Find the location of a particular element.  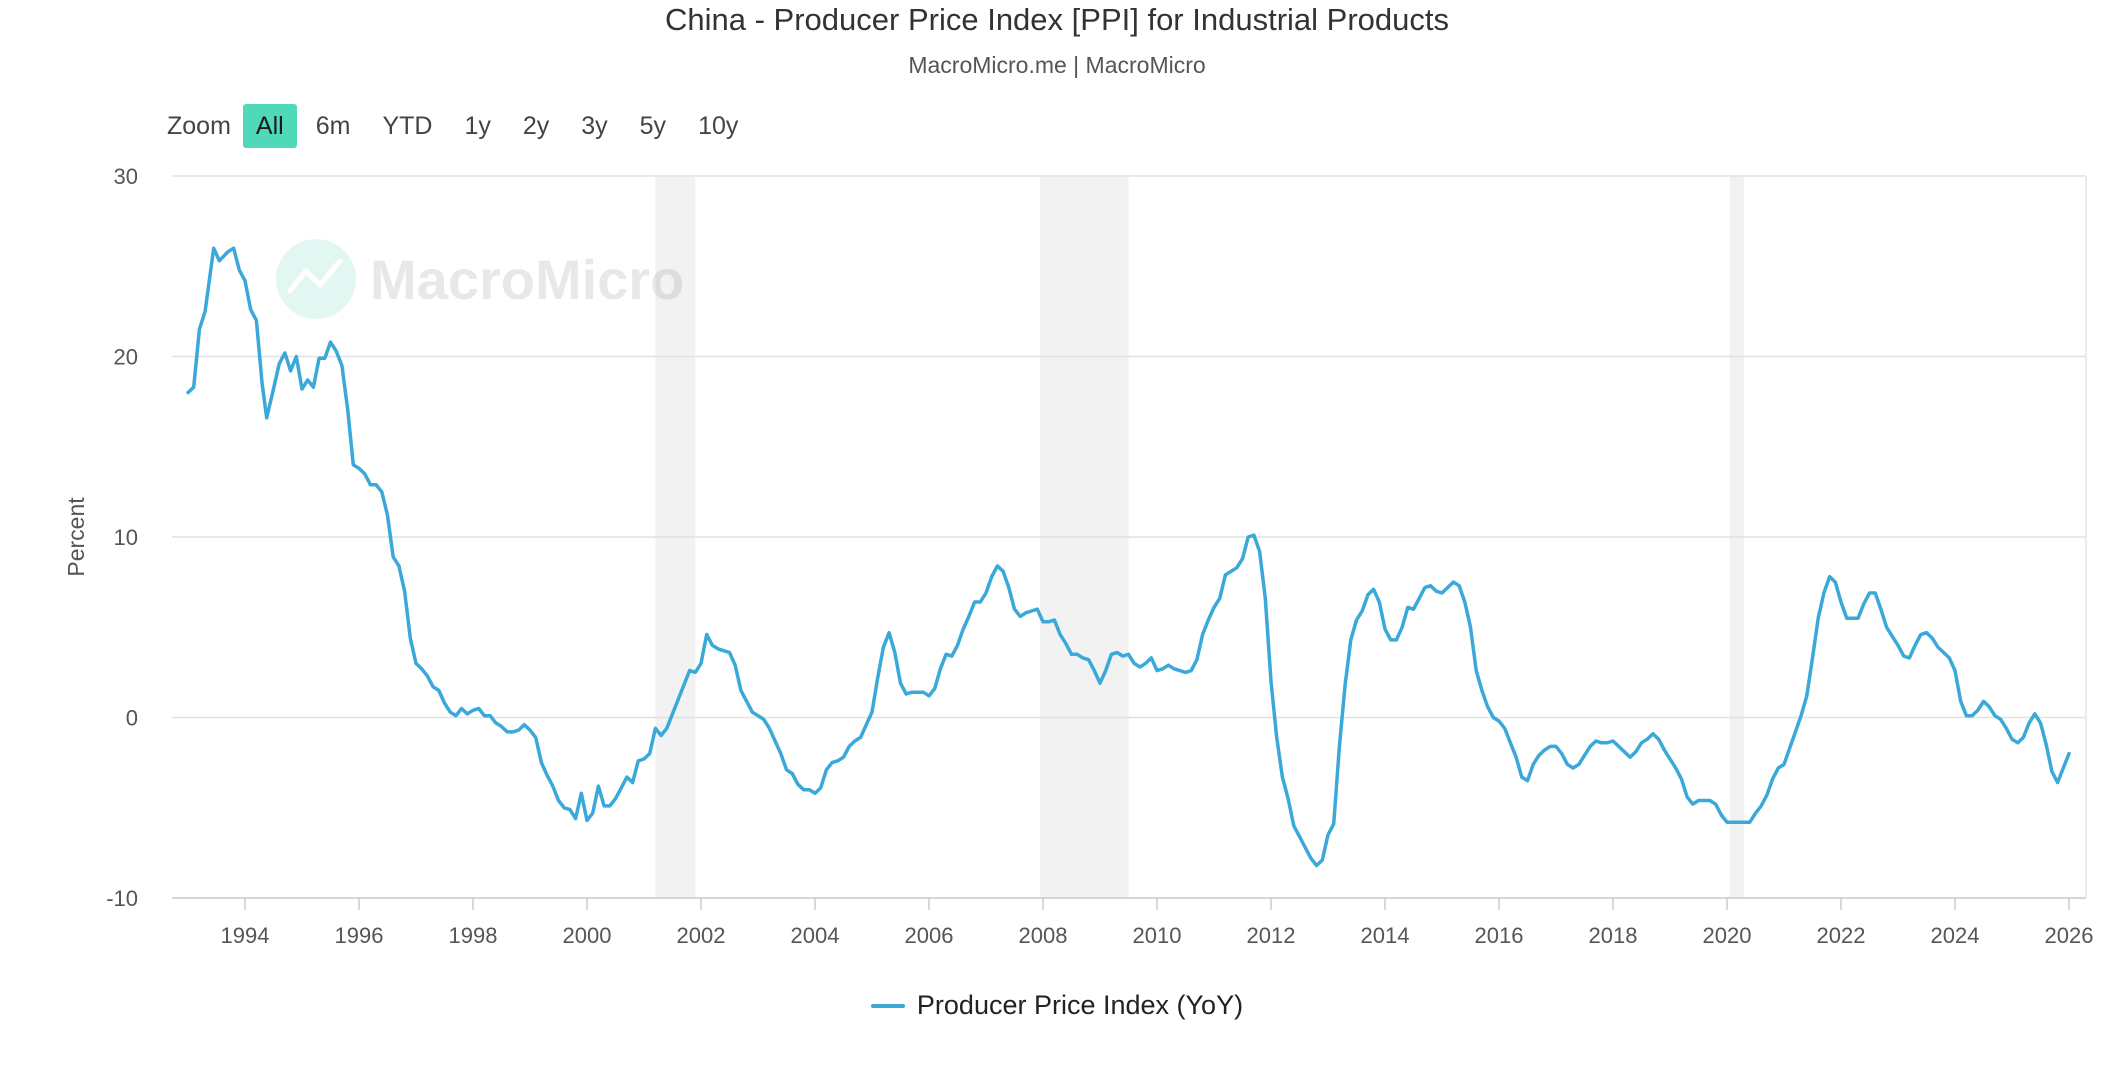

y-axis: 30 20 10 0 -10 is located at coordinates (122, 537).